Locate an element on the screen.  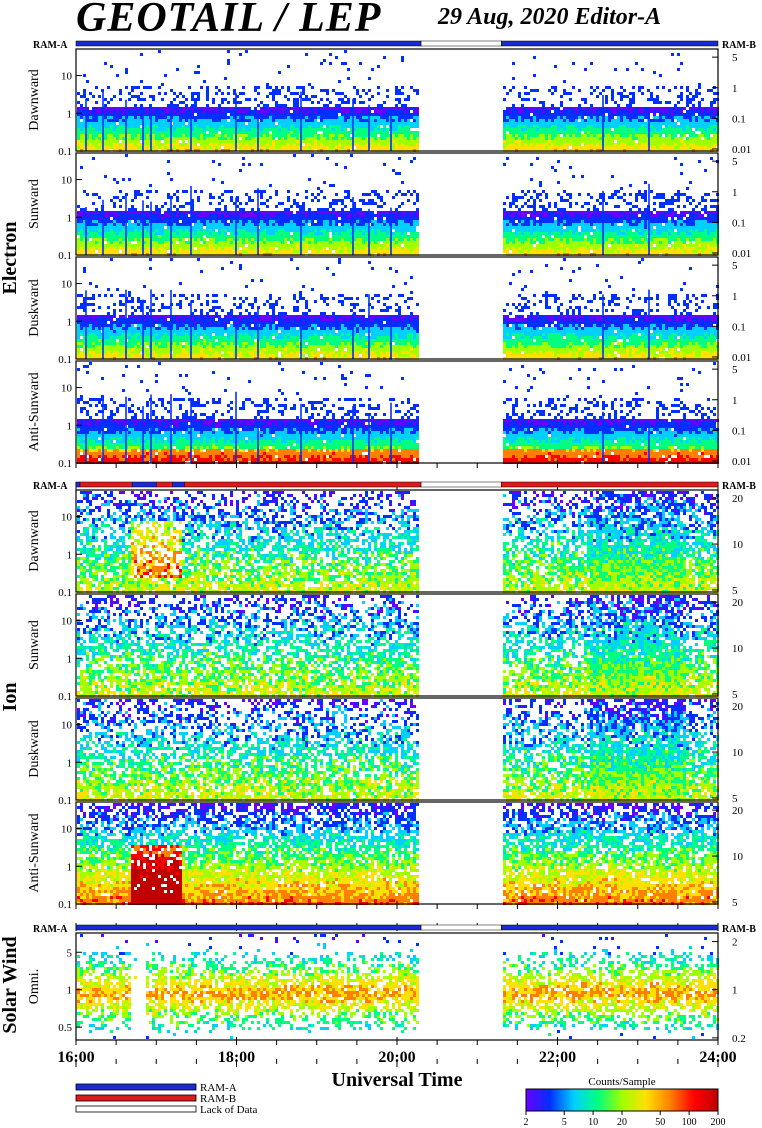
right-tick-label: 2 is located at coordinates (735, 943).